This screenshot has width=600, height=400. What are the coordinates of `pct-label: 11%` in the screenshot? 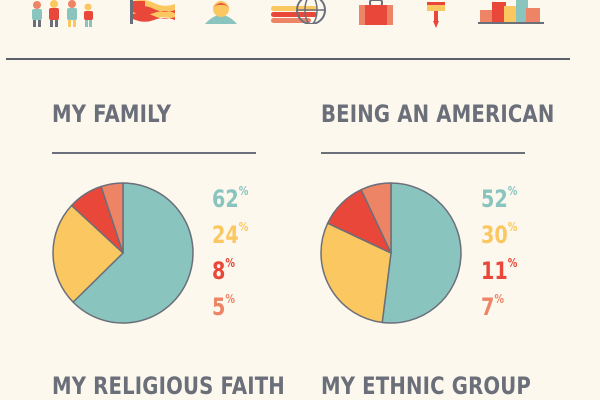 It's located at (499, 270).